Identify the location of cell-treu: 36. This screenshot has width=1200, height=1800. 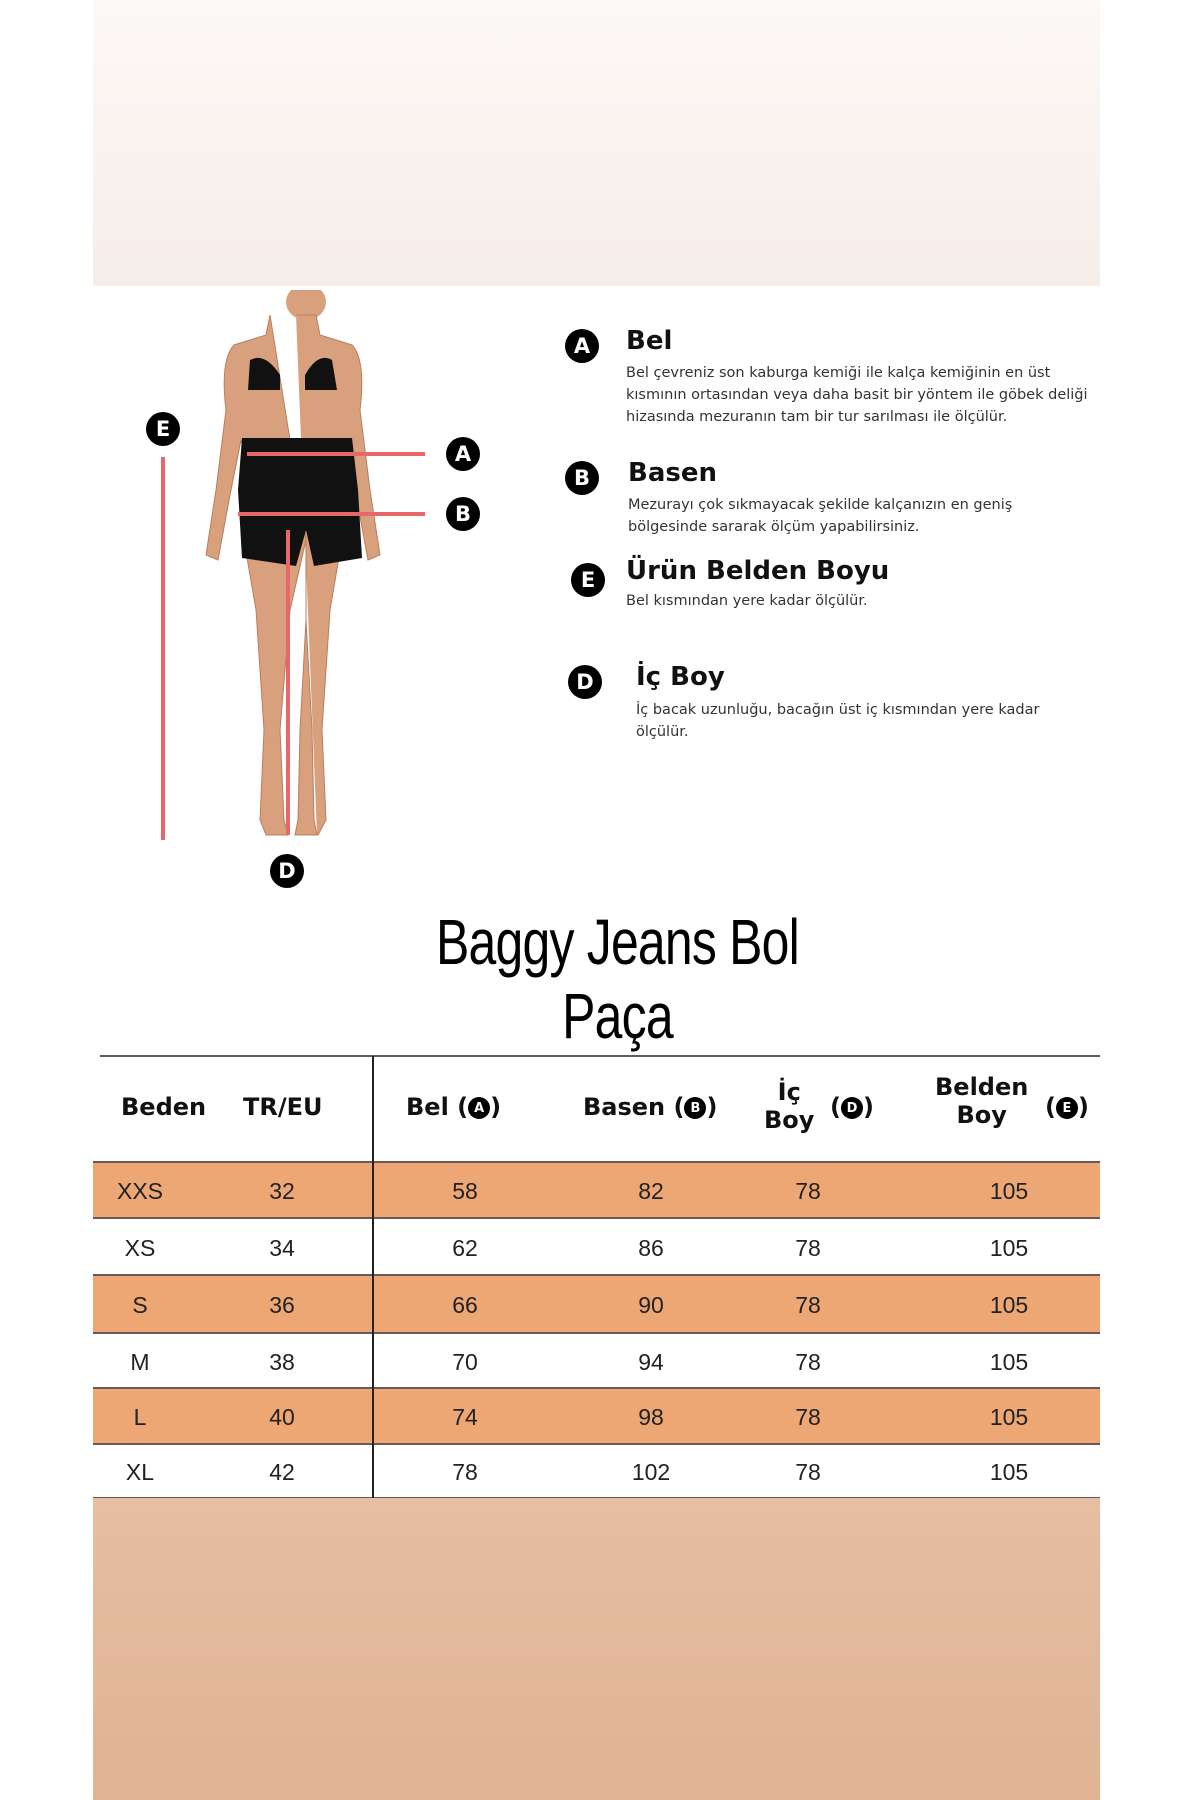
(282, 1305).